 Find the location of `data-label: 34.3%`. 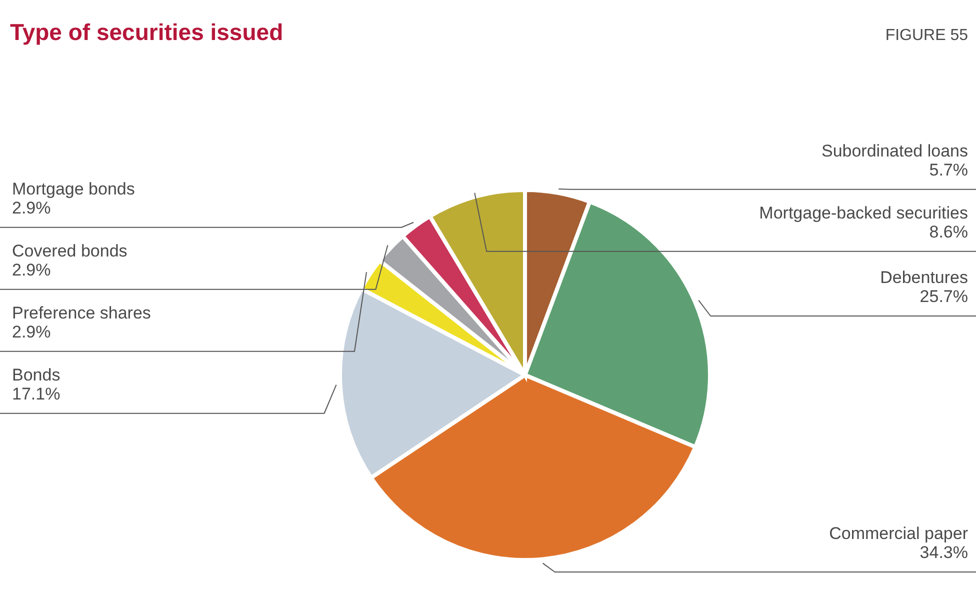

data-label: 34.3% is located at coordinates (944, 552).